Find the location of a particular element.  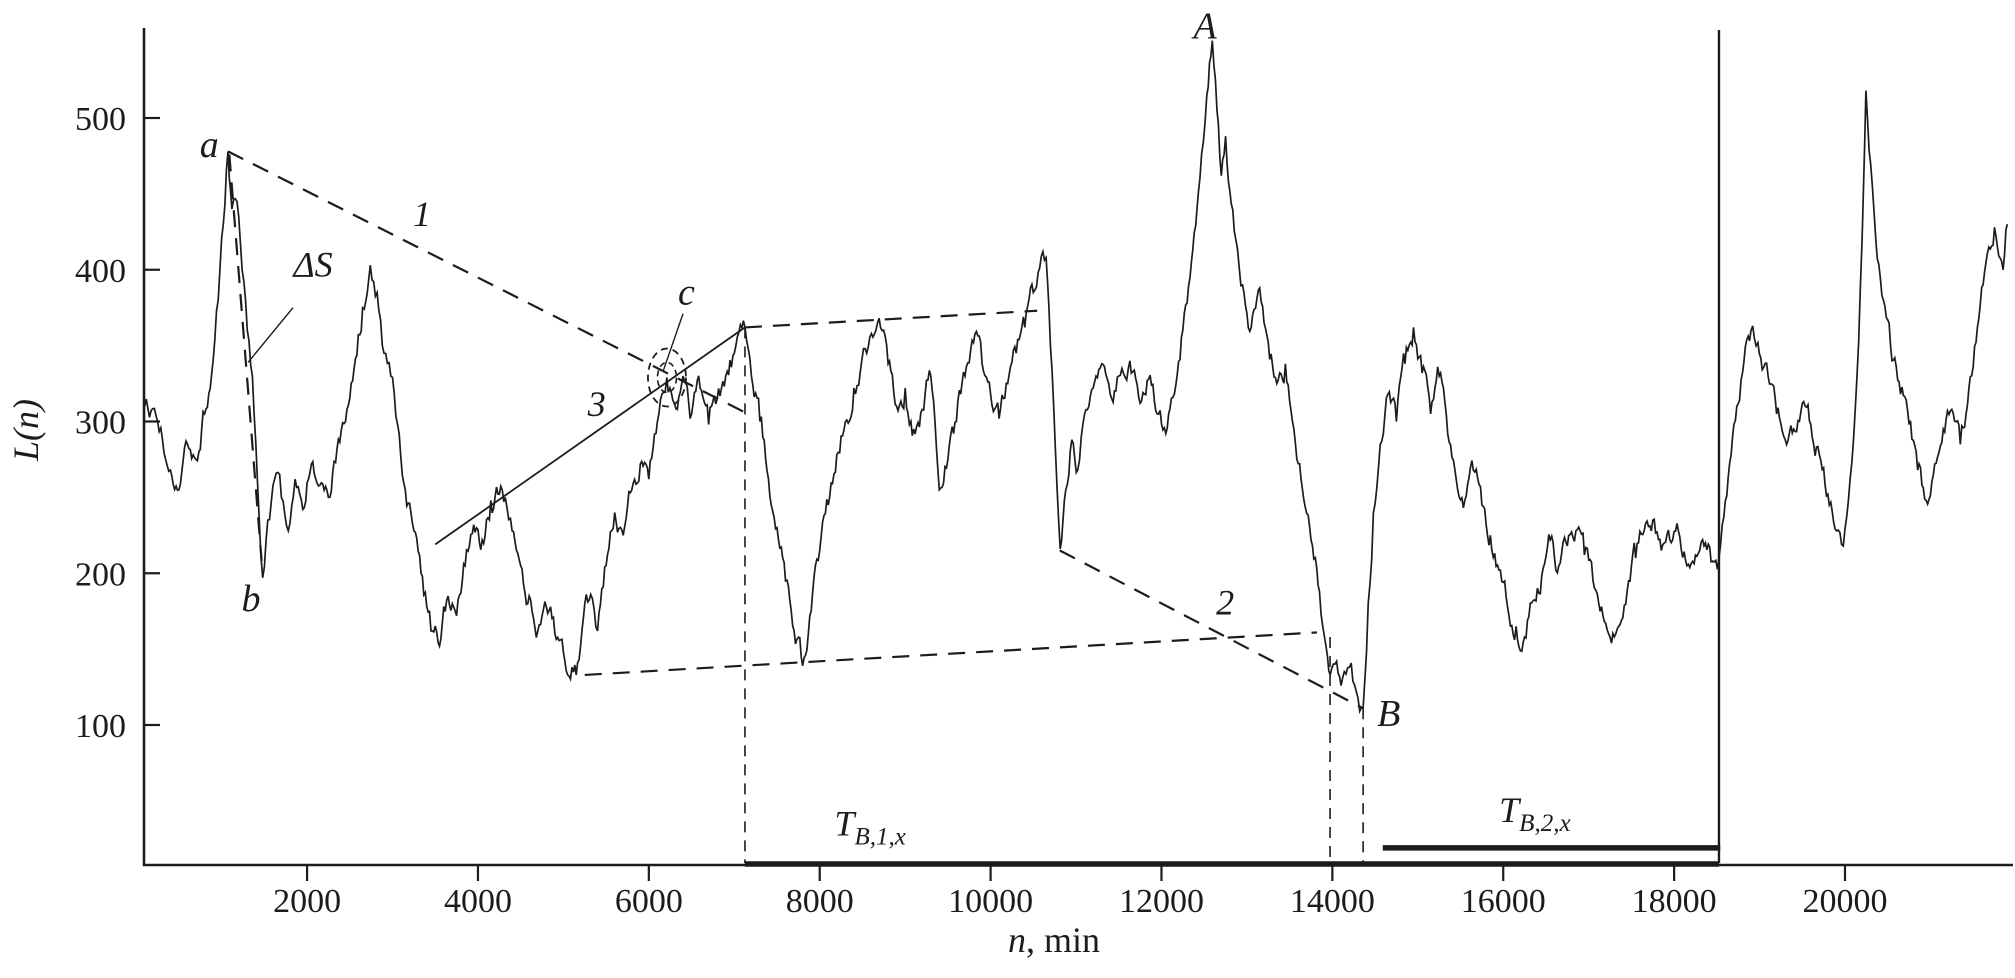

delta-s-pointer is located at coordinates (270, 335).